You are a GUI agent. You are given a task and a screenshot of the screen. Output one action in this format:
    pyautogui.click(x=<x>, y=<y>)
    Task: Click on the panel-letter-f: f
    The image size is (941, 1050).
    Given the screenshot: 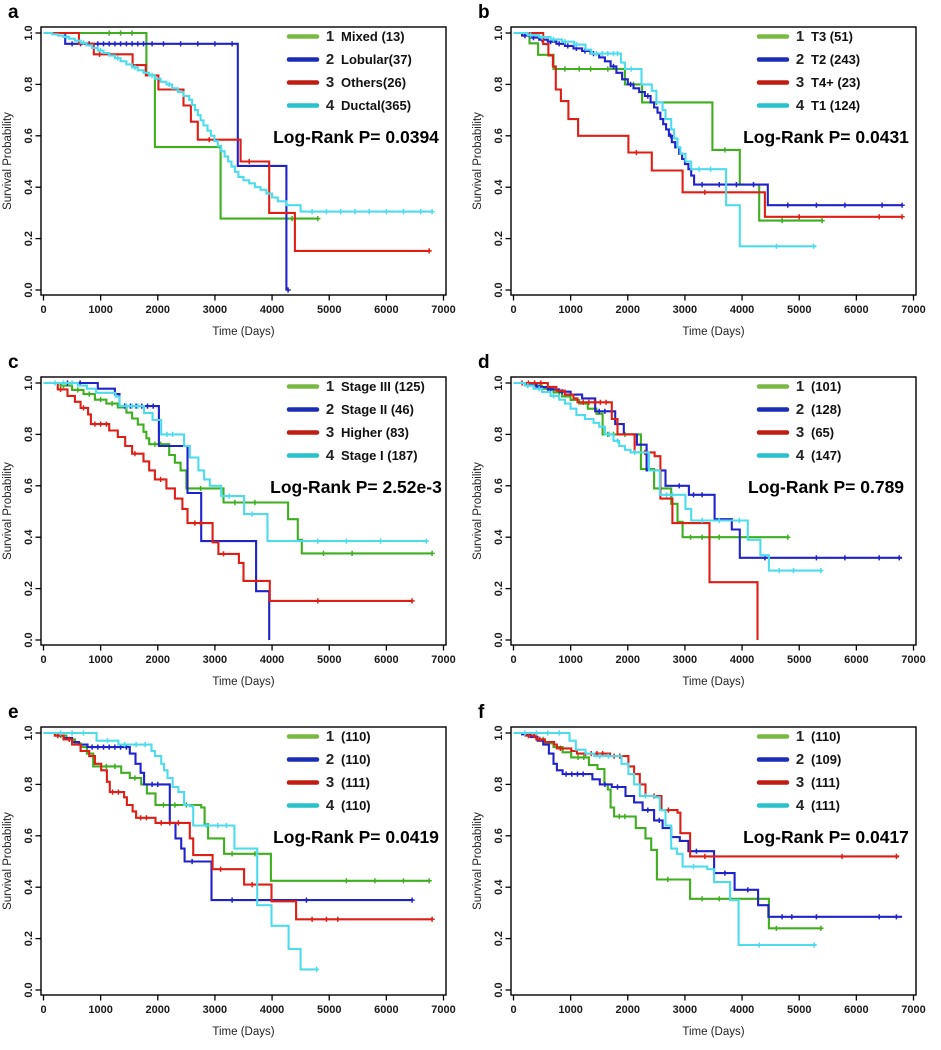 What is the action you would take?
    pyautogui.click(x=481, y=712)
    